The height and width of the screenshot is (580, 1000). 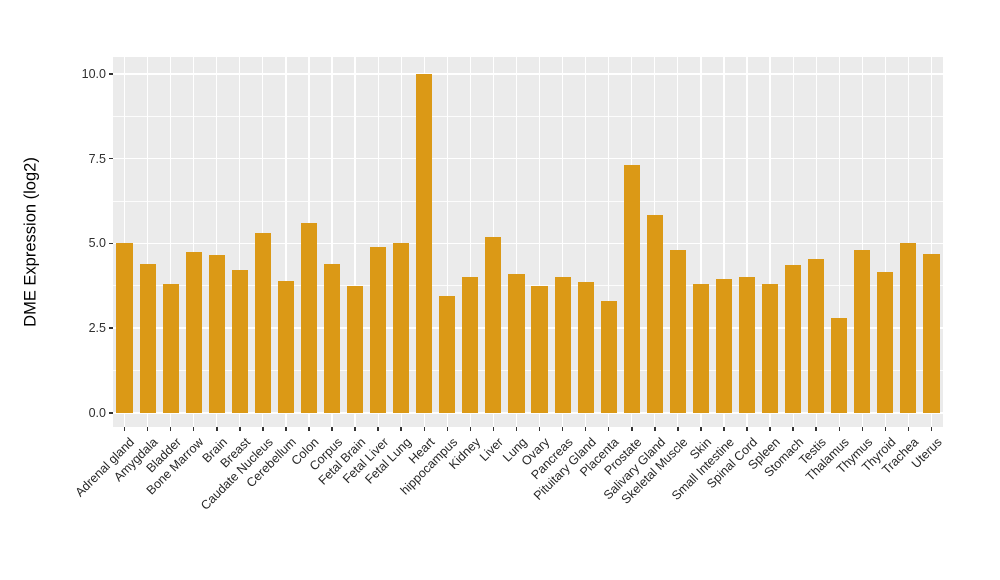 I want to click on y-axis-title: DME Expression (log2), so click(x=30, y=242).